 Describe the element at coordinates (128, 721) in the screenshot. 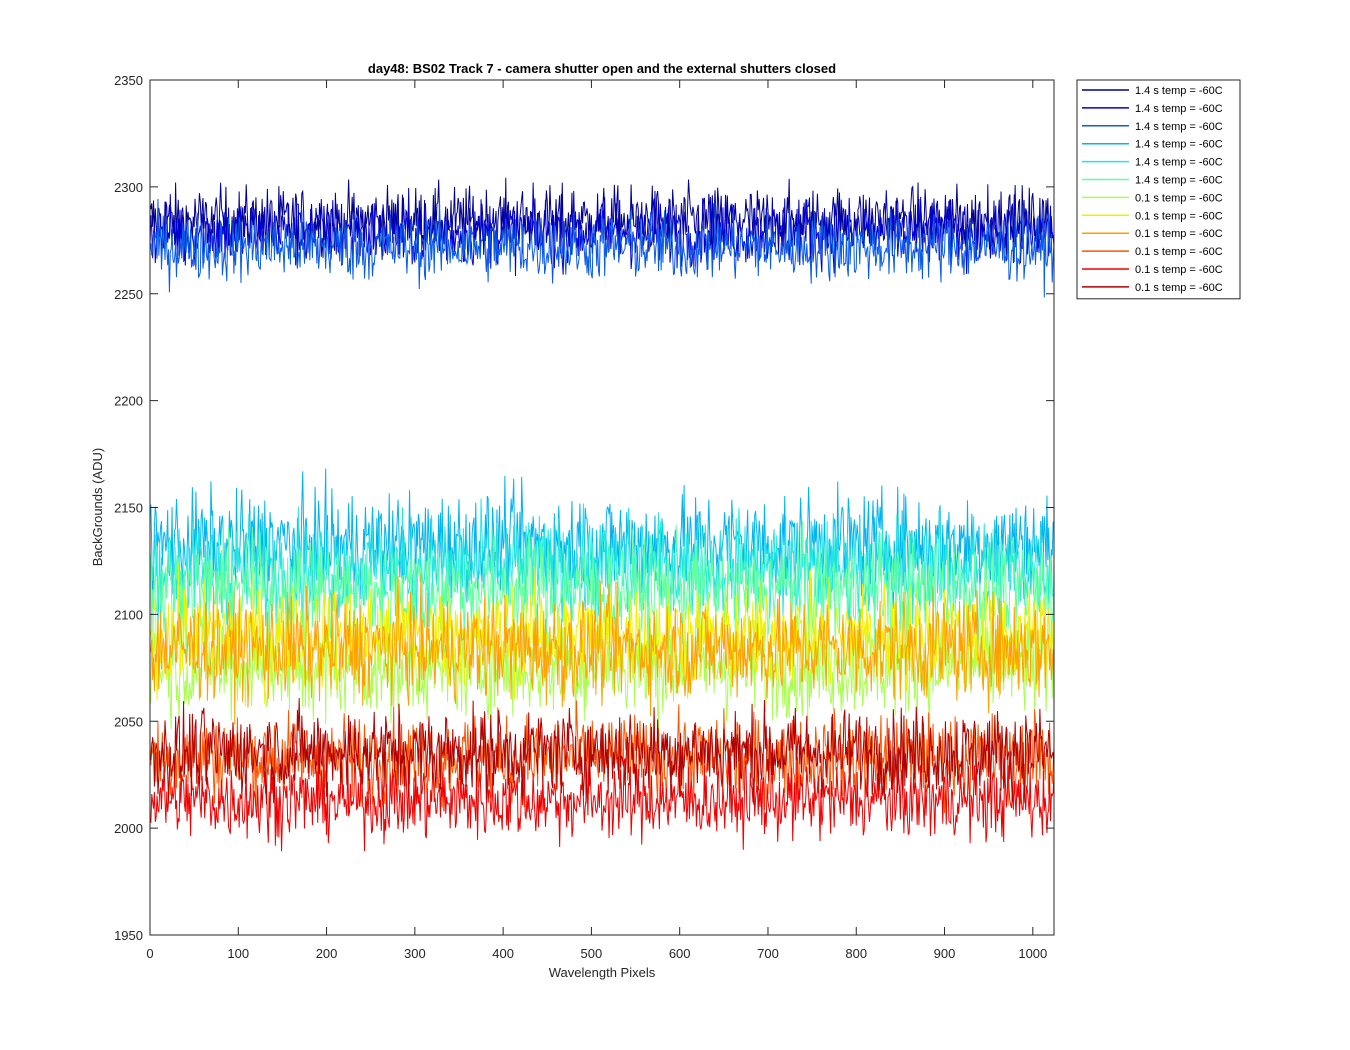

I see `y-tick-label: 2050` at that location.